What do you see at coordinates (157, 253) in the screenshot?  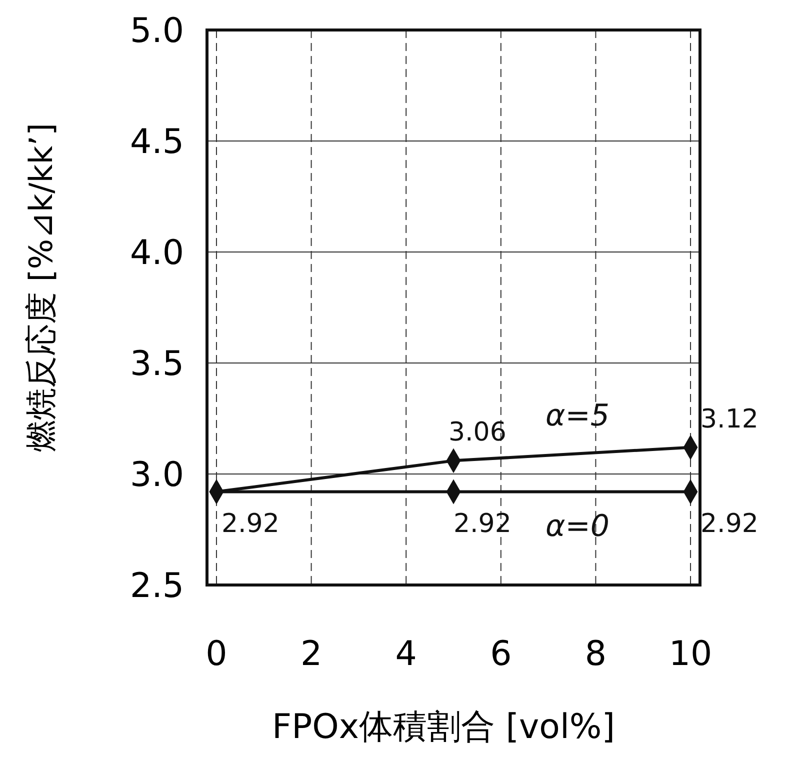 I see `y-tick-label: 4.0` at bounding box center [157, 253].